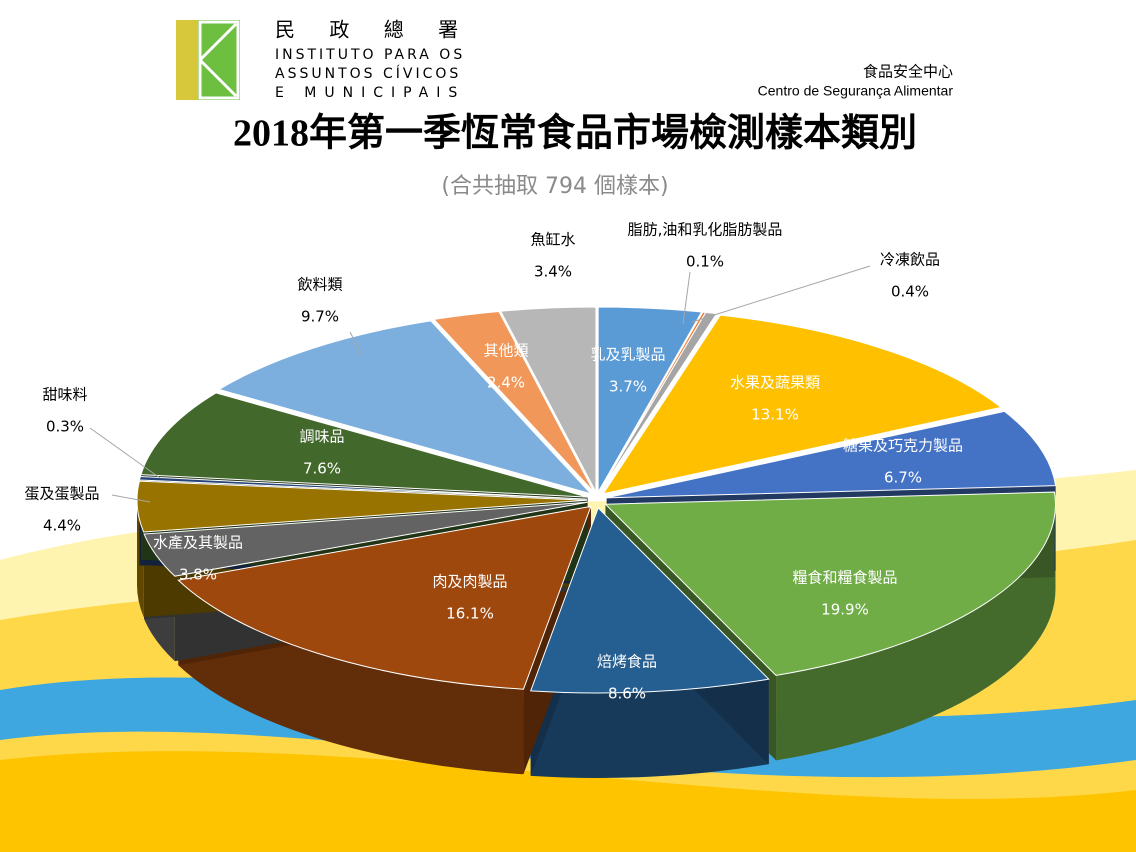 Image resolution: width=1136 pixels, height=852 pixels. Describe the element at coordinates (903, 446) in the screenshot. I see `category-label: 糖果及巧克力製品` at that location.